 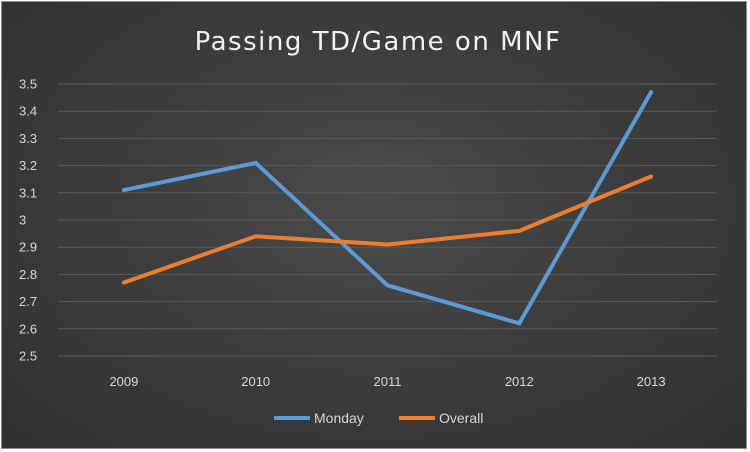 What do you see at coordinates (22, 220) in the screenshot?
I see `y-tick-label: 3` at bounding box center [22, 220].